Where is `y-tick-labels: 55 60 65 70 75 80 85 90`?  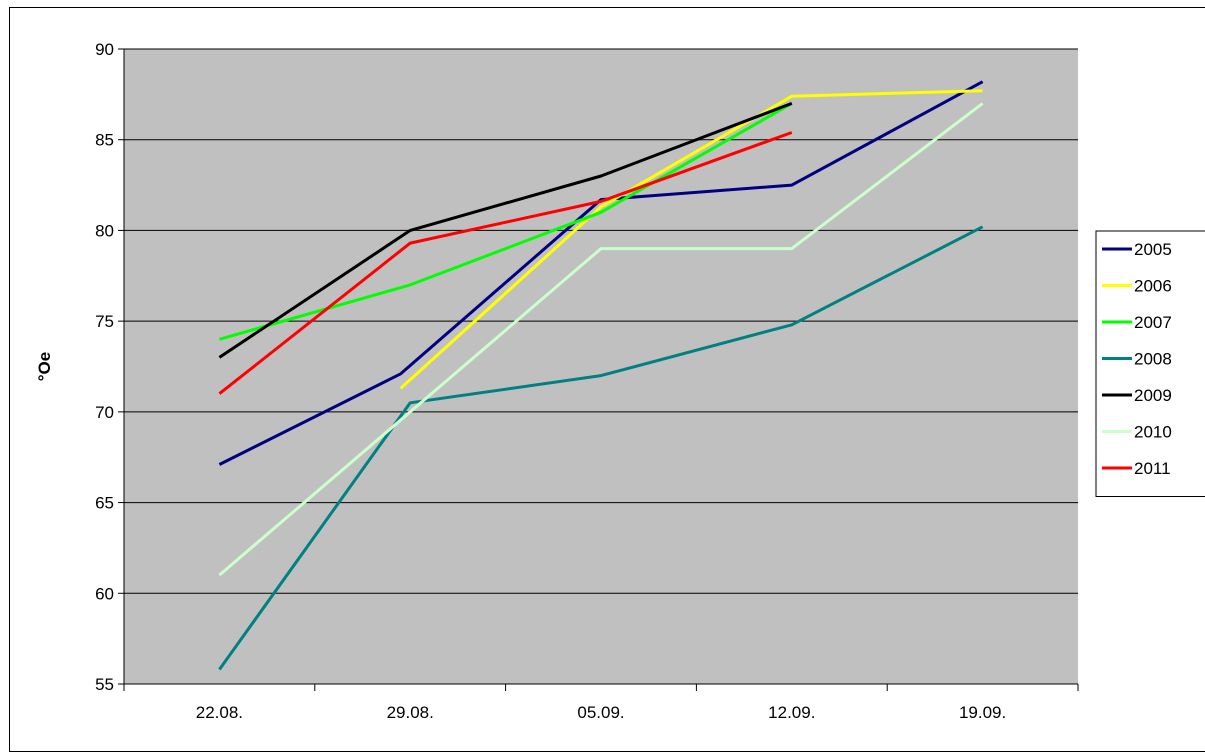
y-tick-labels: 55 60 65 70 75 80 85 90 is located at coordinates (104, 367).